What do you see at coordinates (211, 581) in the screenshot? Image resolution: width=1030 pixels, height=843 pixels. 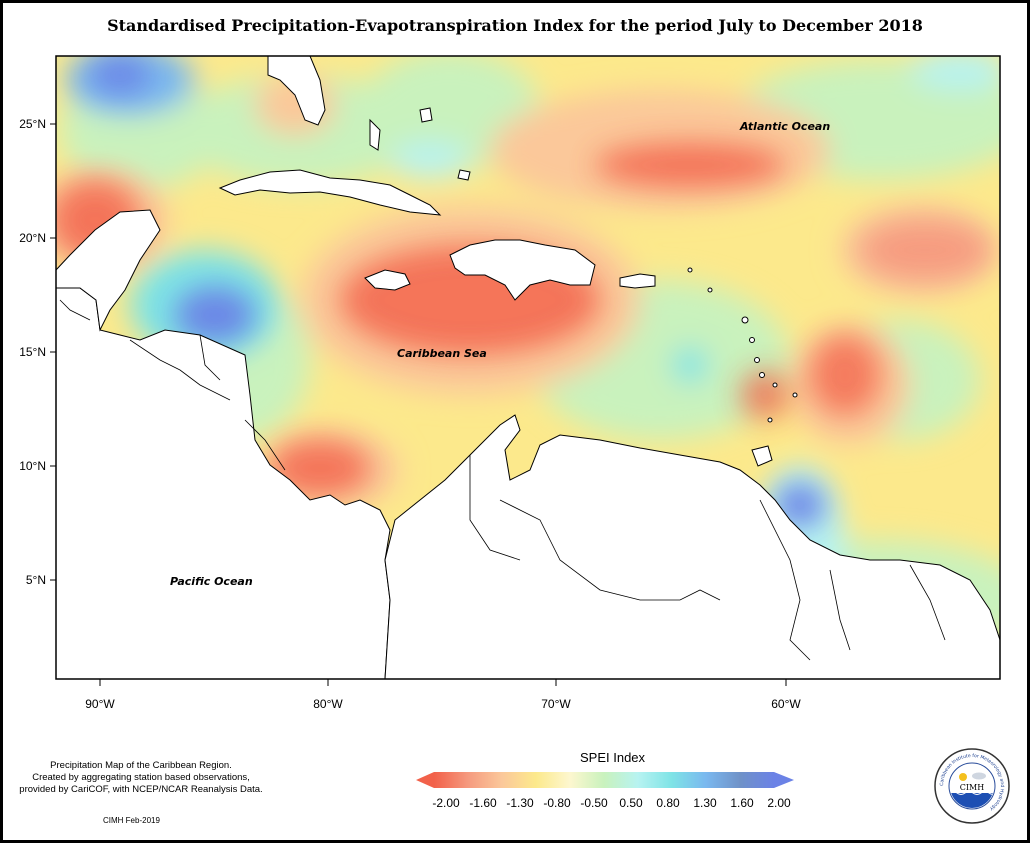 I see `pacific-ocean-label: Pacific Ocean` at bounding box center [211, 581].